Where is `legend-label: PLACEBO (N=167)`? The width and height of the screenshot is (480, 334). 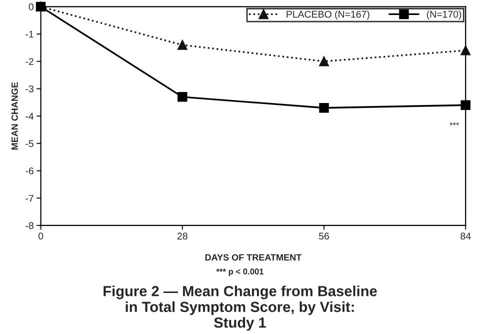
legend-label: PLACEBO (N=167) is located at coordinates (328, 15).